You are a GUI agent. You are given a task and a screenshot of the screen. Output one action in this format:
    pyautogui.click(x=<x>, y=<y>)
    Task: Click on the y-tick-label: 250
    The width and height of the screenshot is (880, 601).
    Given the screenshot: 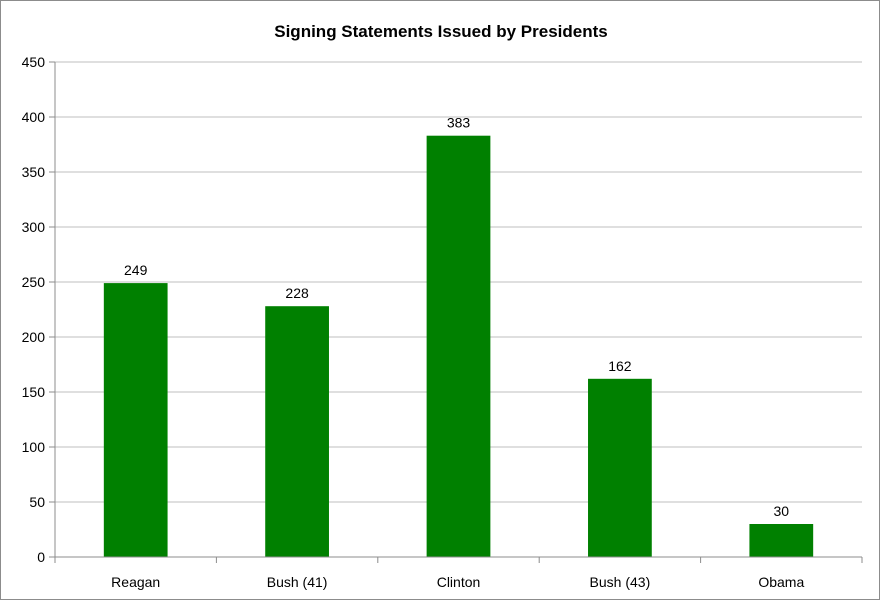 What is the action you would take?
    pyautogui.click(x=34, y=282)
    